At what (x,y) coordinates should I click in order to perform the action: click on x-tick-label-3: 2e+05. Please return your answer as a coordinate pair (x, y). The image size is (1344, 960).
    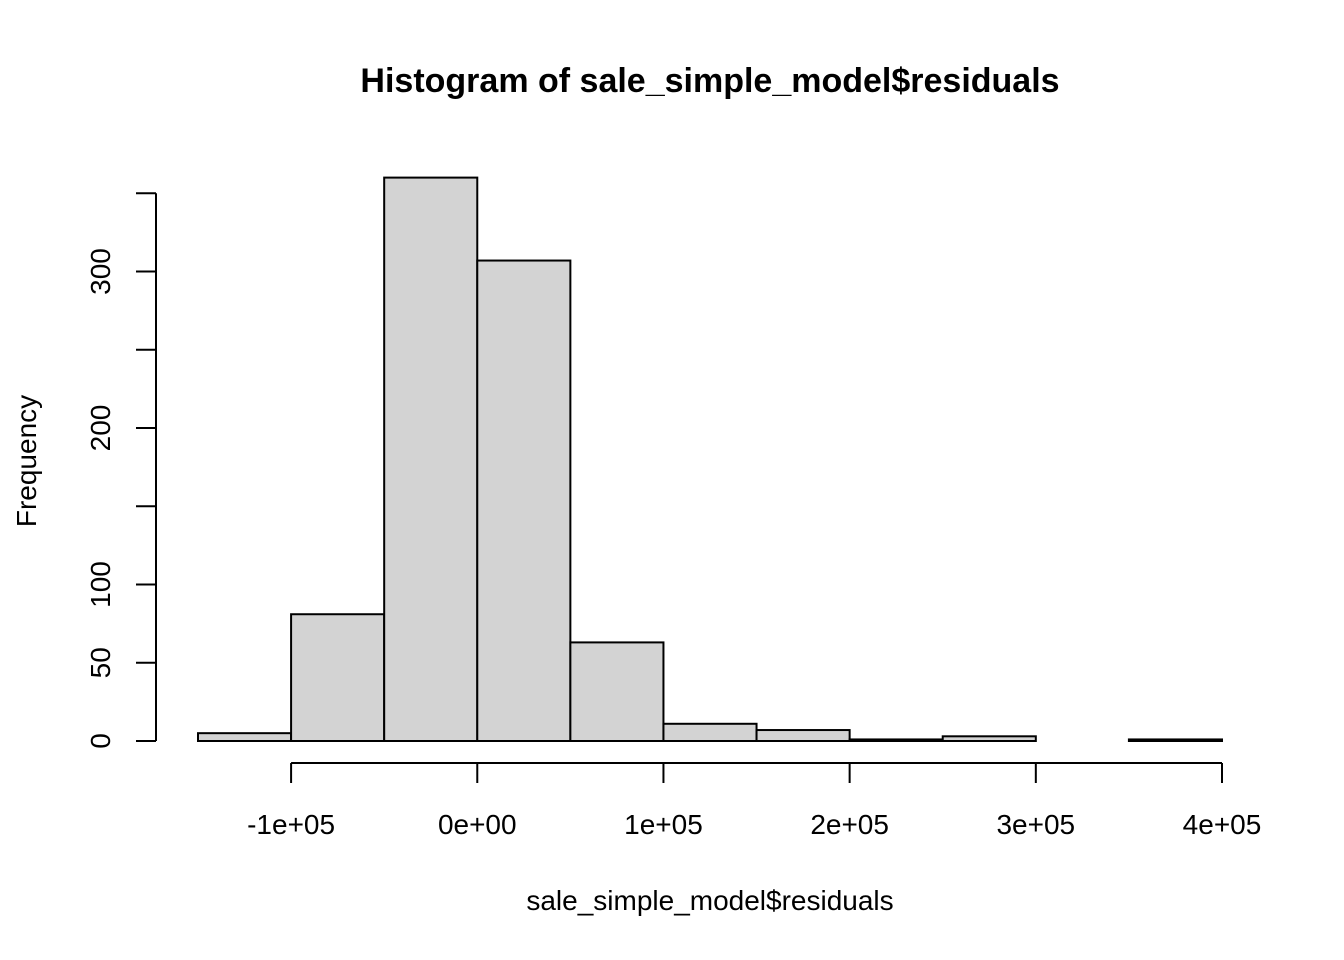
    Looking at the image, I should click on (849, 824).